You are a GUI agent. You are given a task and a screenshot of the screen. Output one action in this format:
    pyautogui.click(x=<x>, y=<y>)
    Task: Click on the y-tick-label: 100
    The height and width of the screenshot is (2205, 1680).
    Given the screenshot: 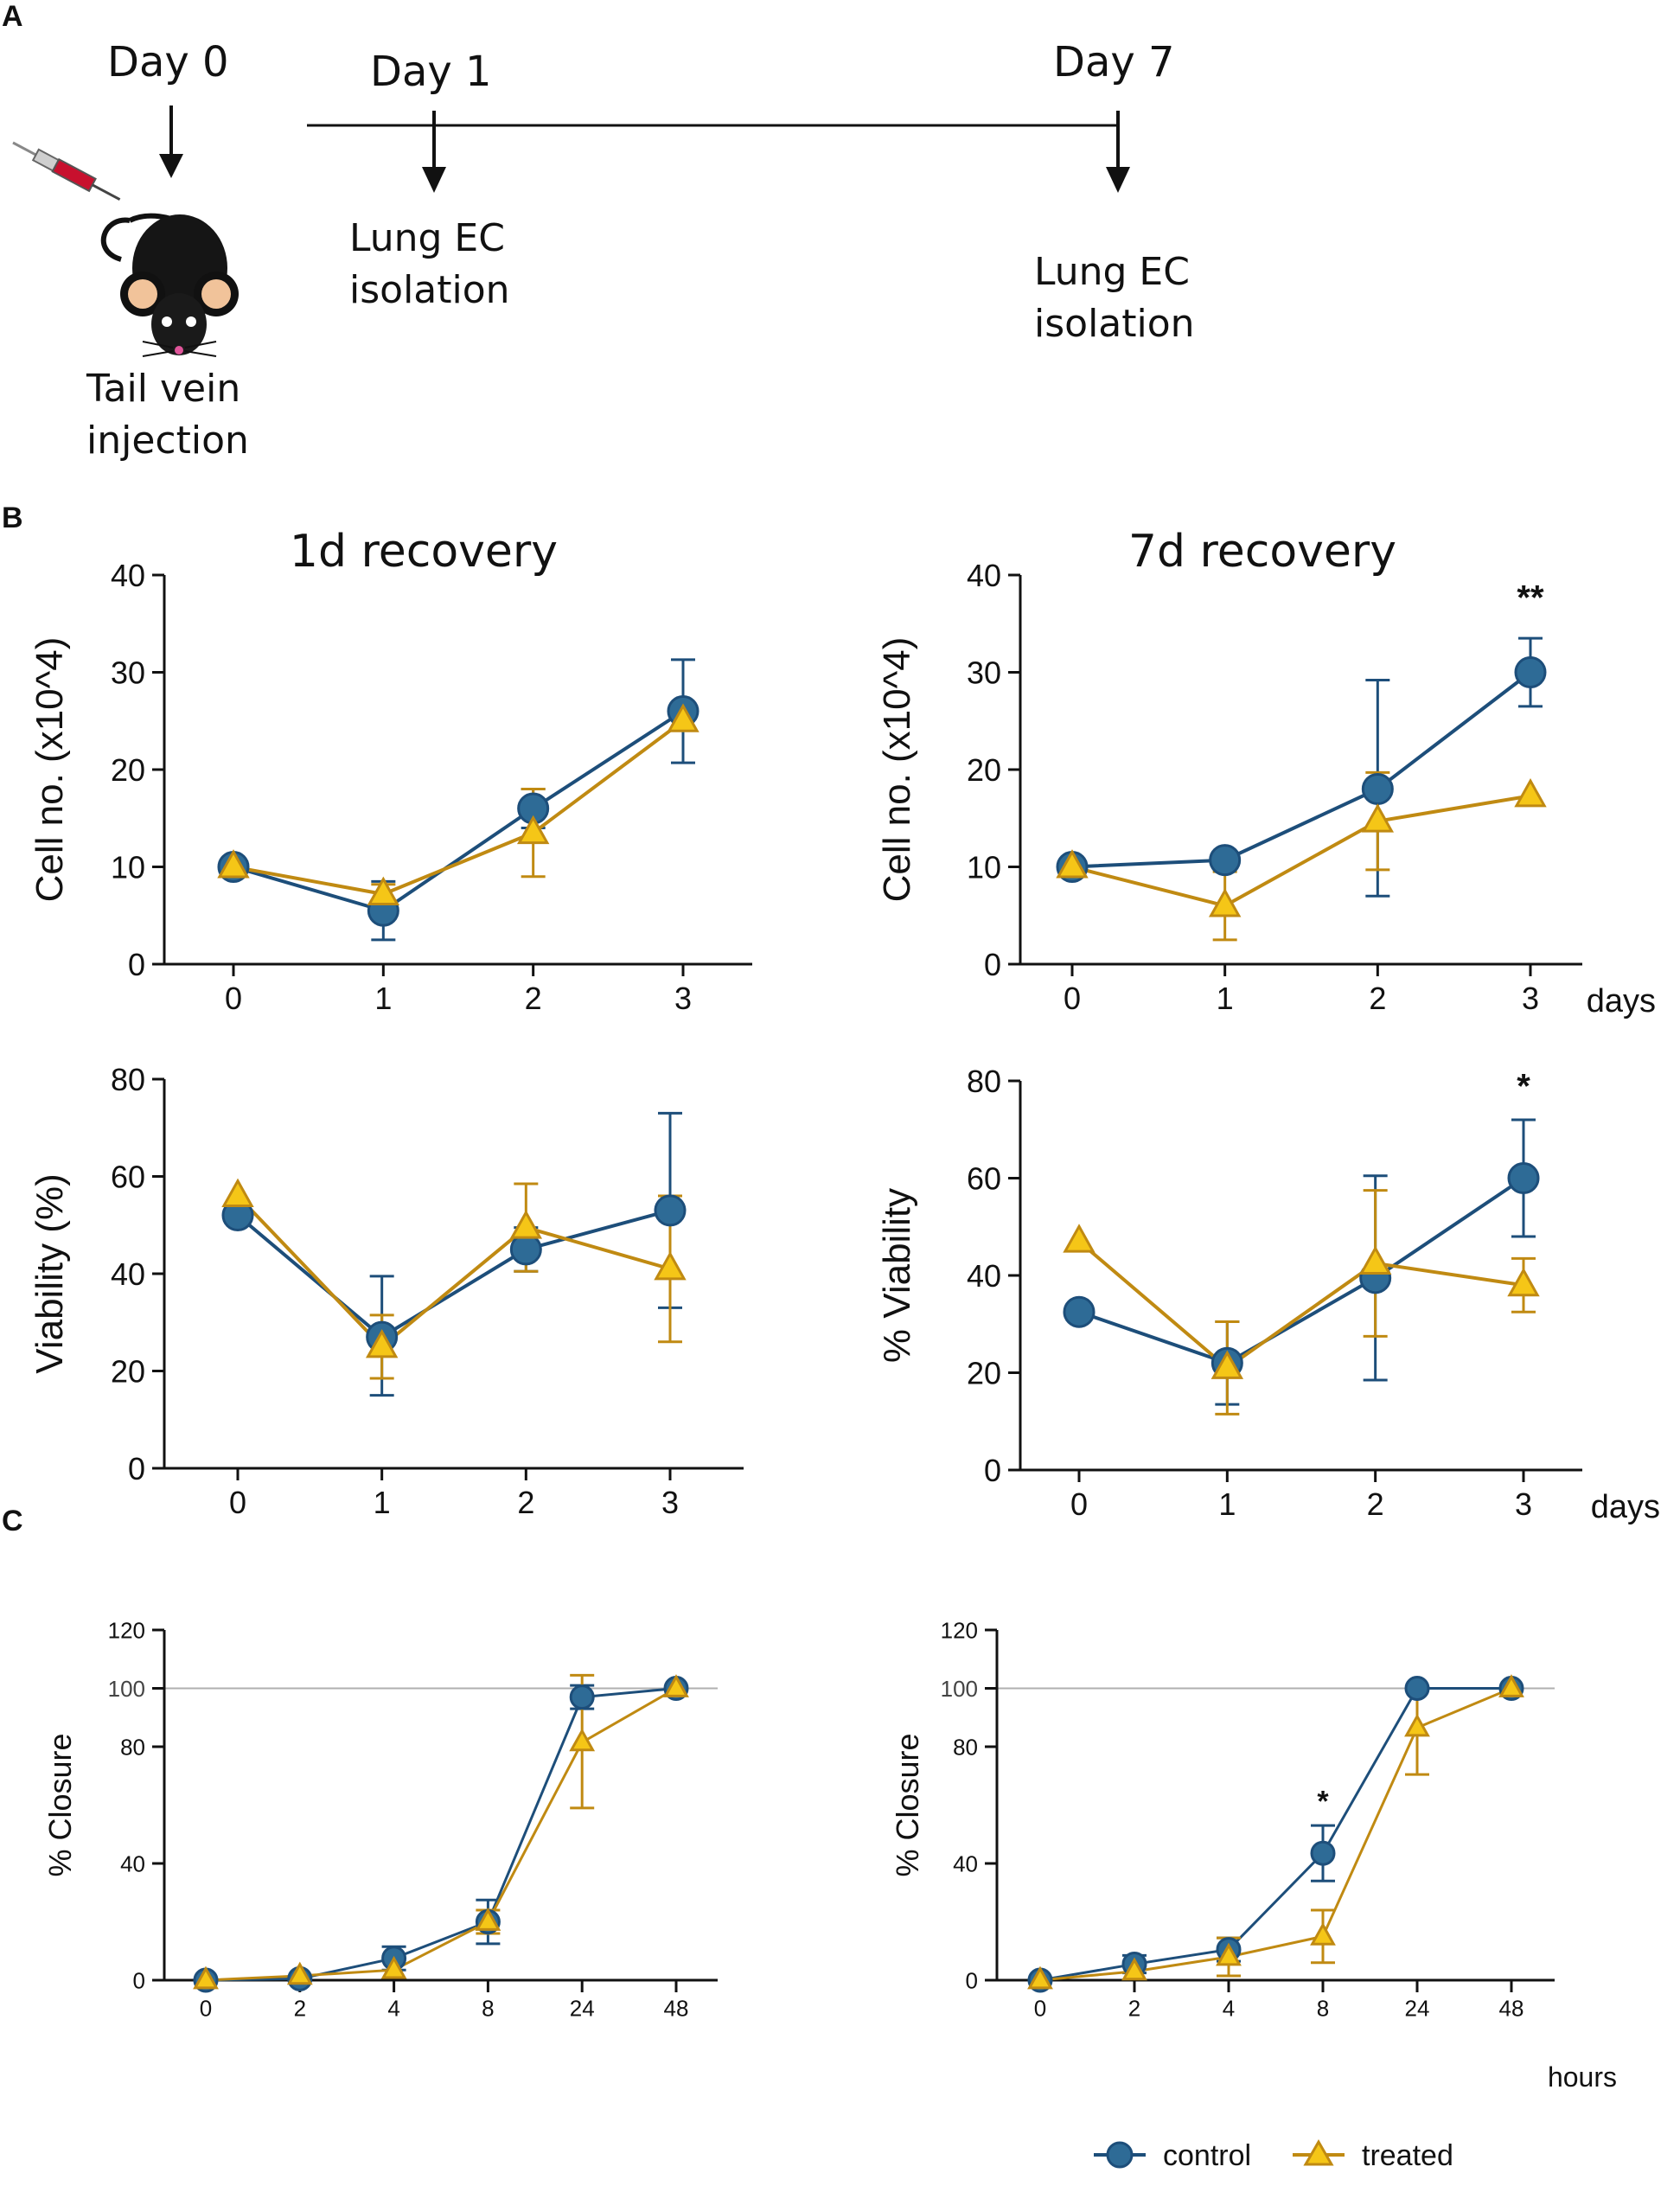 What is the action you would take?
    pyautogui.click(x=127, y=1689)
    